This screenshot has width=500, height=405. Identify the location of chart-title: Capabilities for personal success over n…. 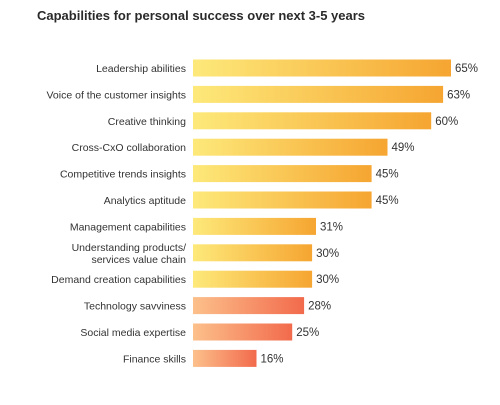
(201, 15).